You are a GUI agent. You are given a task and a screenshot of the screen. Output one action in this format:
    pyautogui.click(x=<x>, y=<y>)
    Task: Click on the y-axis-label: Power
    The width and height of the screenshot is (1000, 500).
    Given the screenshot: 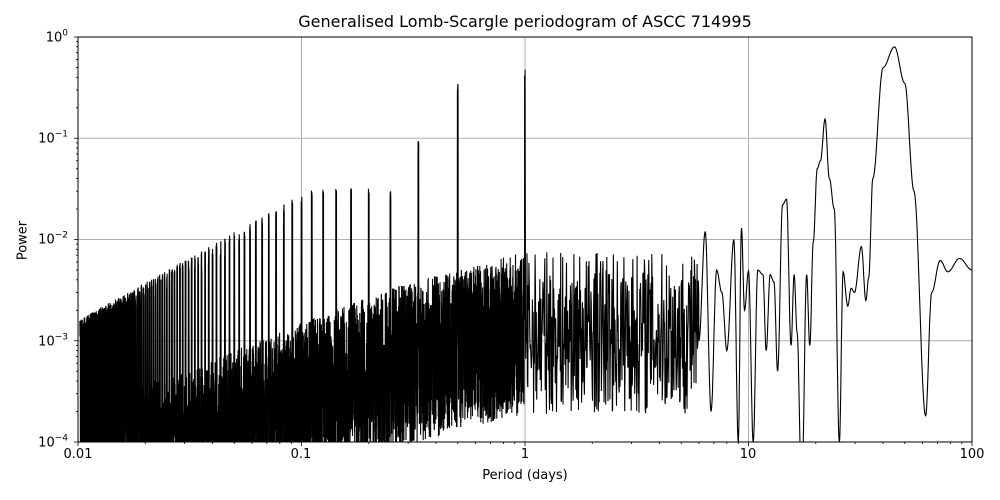 What is the action you would take?
    pyautogui.click(x=23, y=240)
    